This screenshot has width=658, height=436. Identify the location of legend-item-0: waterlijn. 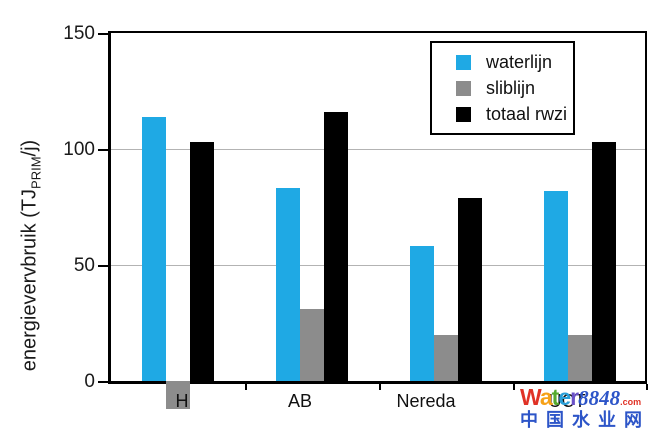
(512, 61).